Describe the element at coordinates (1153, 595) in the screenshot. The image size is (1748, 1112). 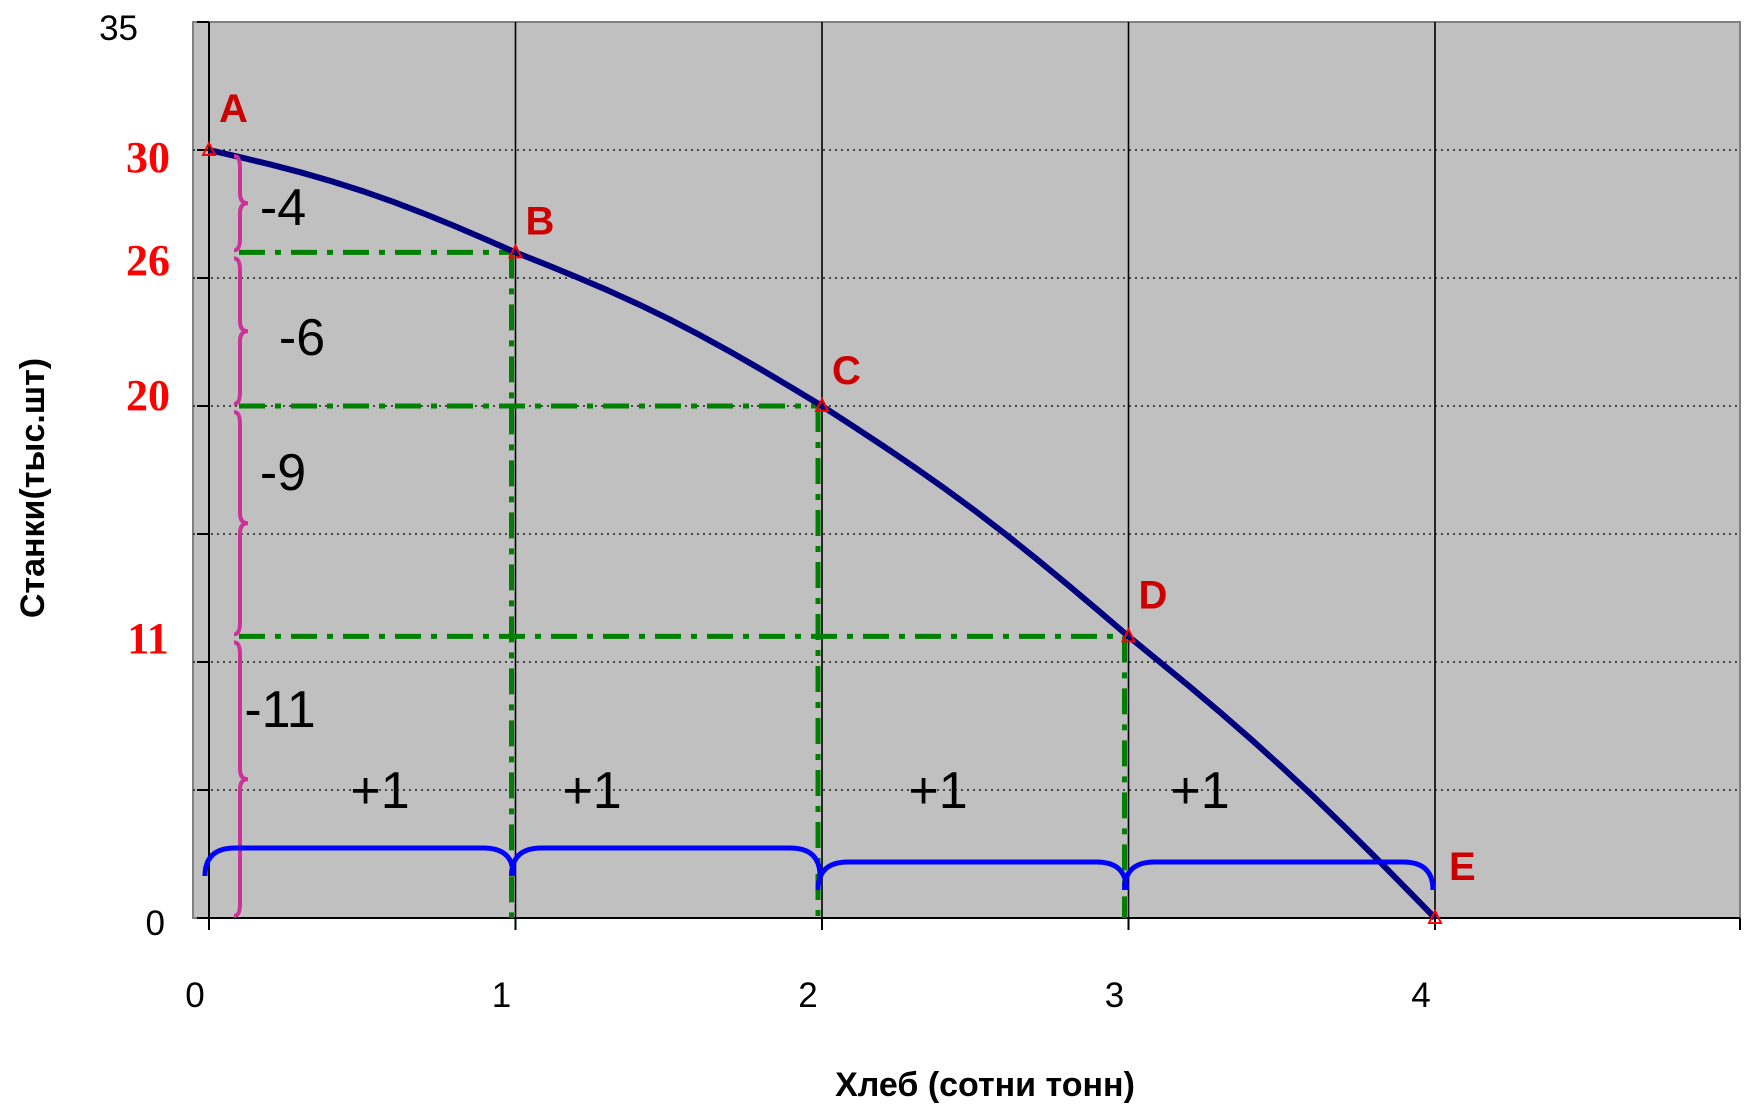
I see `point-label-D: D` at that location.